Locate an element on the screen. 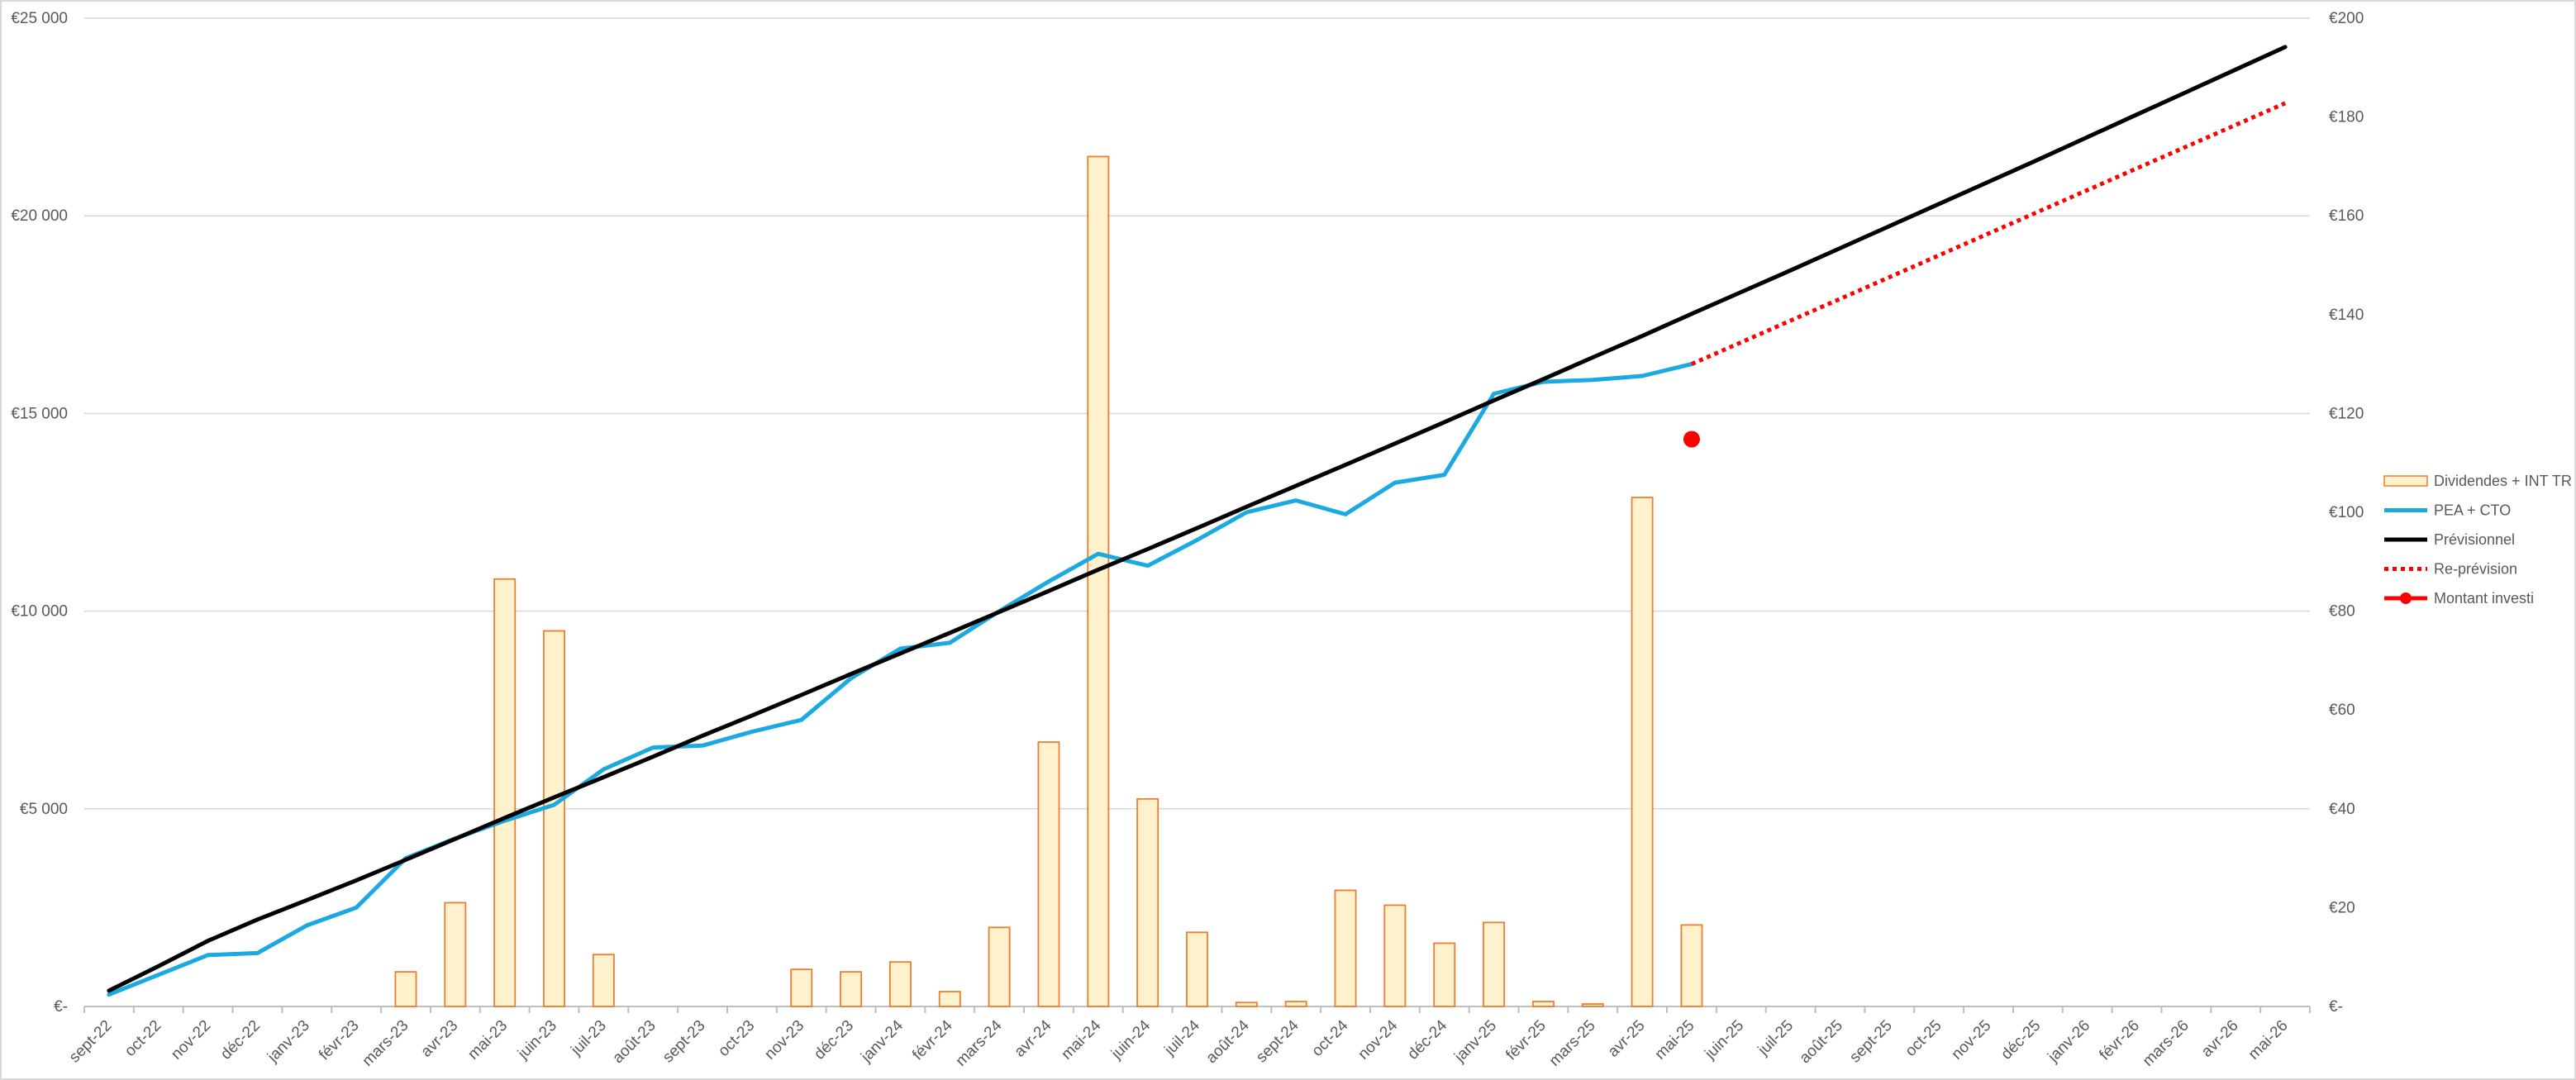 The width and height of the screenshot is (2576, 1080). y-left-axis-labels: €- €5 000 €10 000 €15 000 €20 000 €25 000 is located at coordinates (40, 513).